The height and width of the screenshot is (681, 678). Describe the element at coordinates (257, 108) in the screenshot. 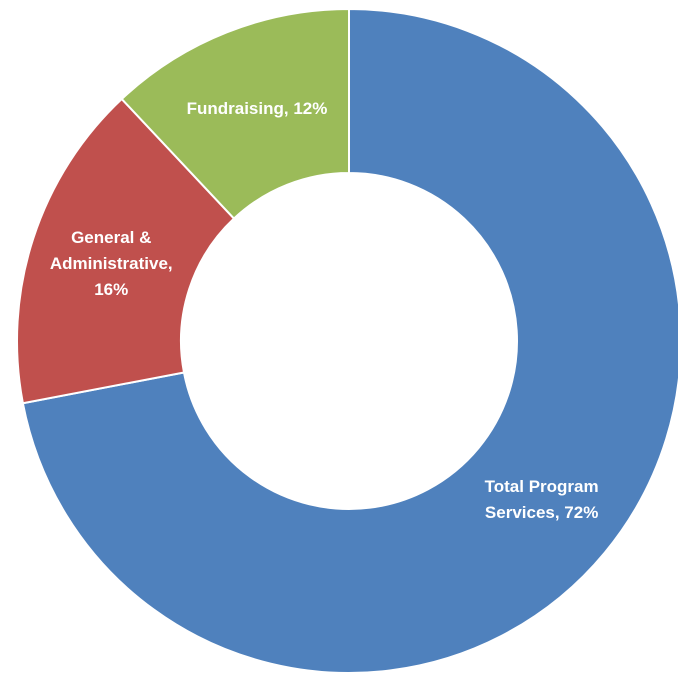

I see `data-label: Fundraising, 12%` at that location.